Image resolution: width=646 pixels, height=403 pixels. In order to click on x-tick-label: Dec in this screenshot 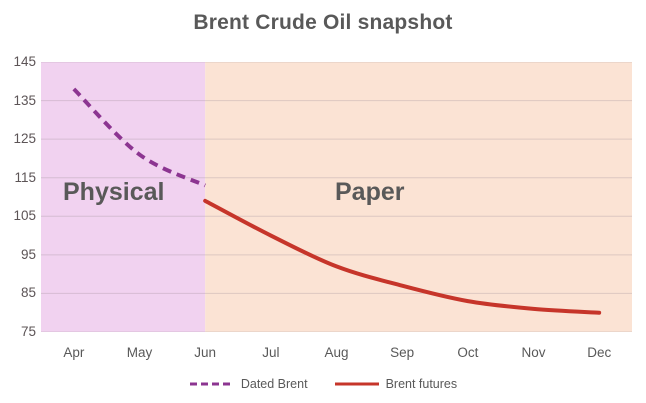, I will do `click(599, 352)`.